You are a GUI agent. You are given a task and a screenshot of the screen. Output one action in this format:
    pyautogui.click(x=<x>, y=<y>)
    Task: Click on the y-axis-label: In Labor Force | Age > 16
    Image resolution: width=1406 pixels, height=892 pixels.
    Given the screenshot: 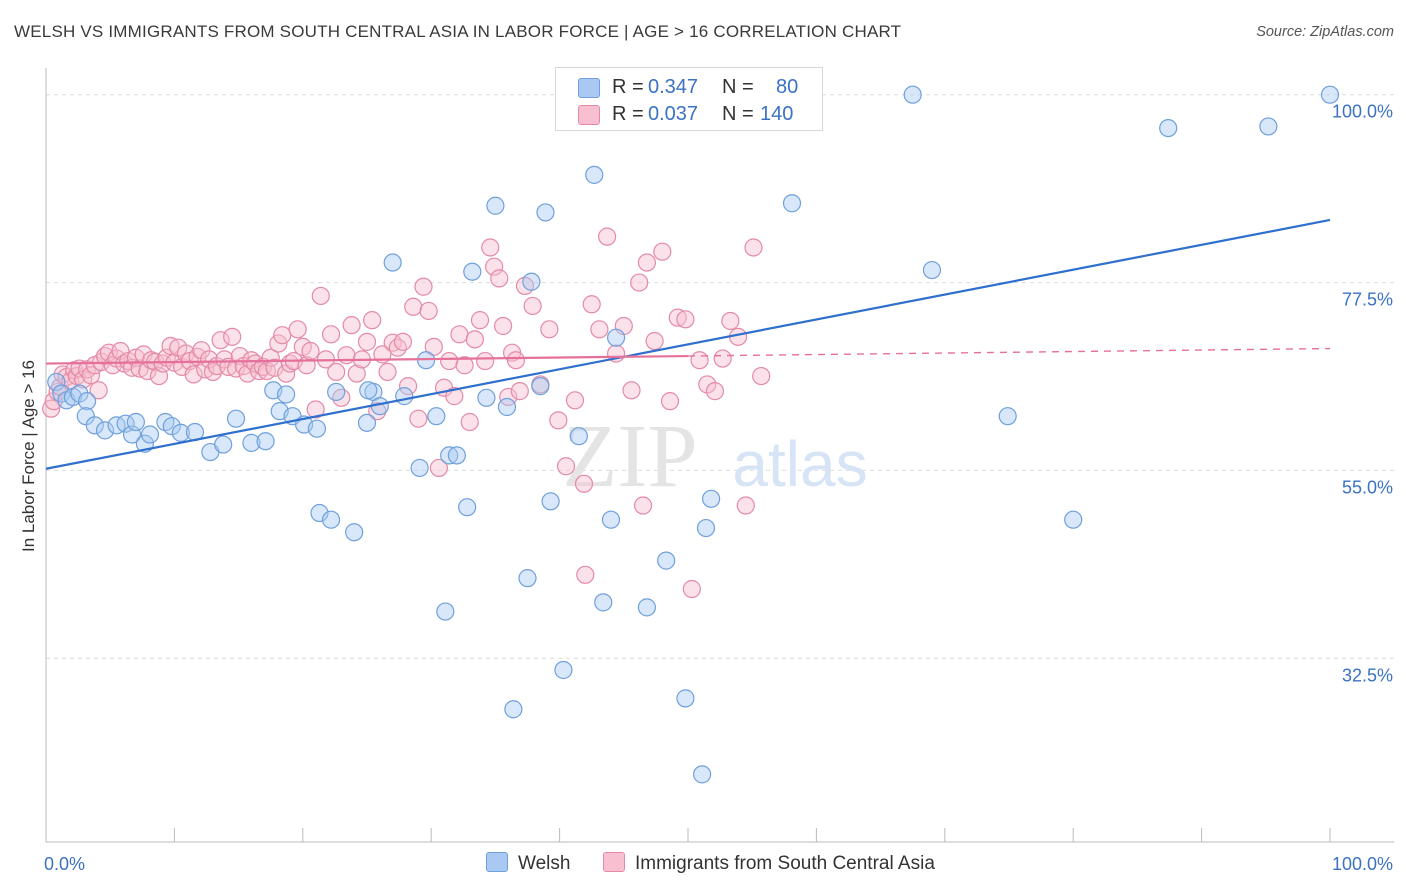 What is the action you would take?
    pyautogui.click(x=28, y=456)
    